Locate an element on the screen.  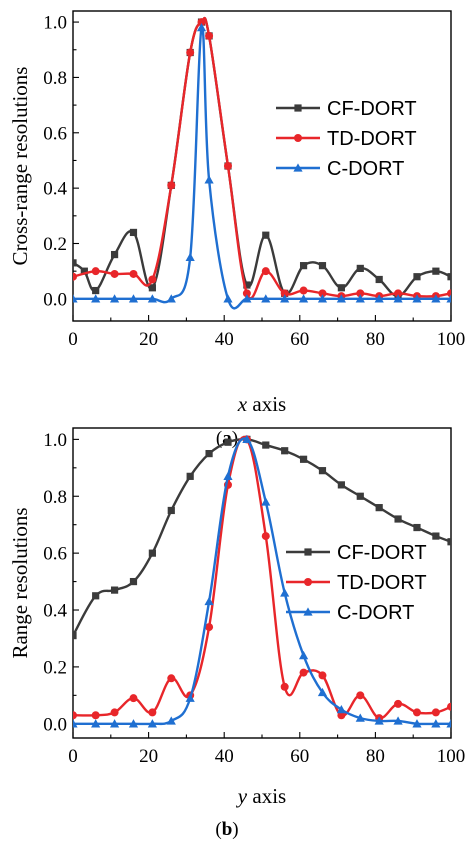
x-axis-title-variable: y is located at coordinates (242, 796).